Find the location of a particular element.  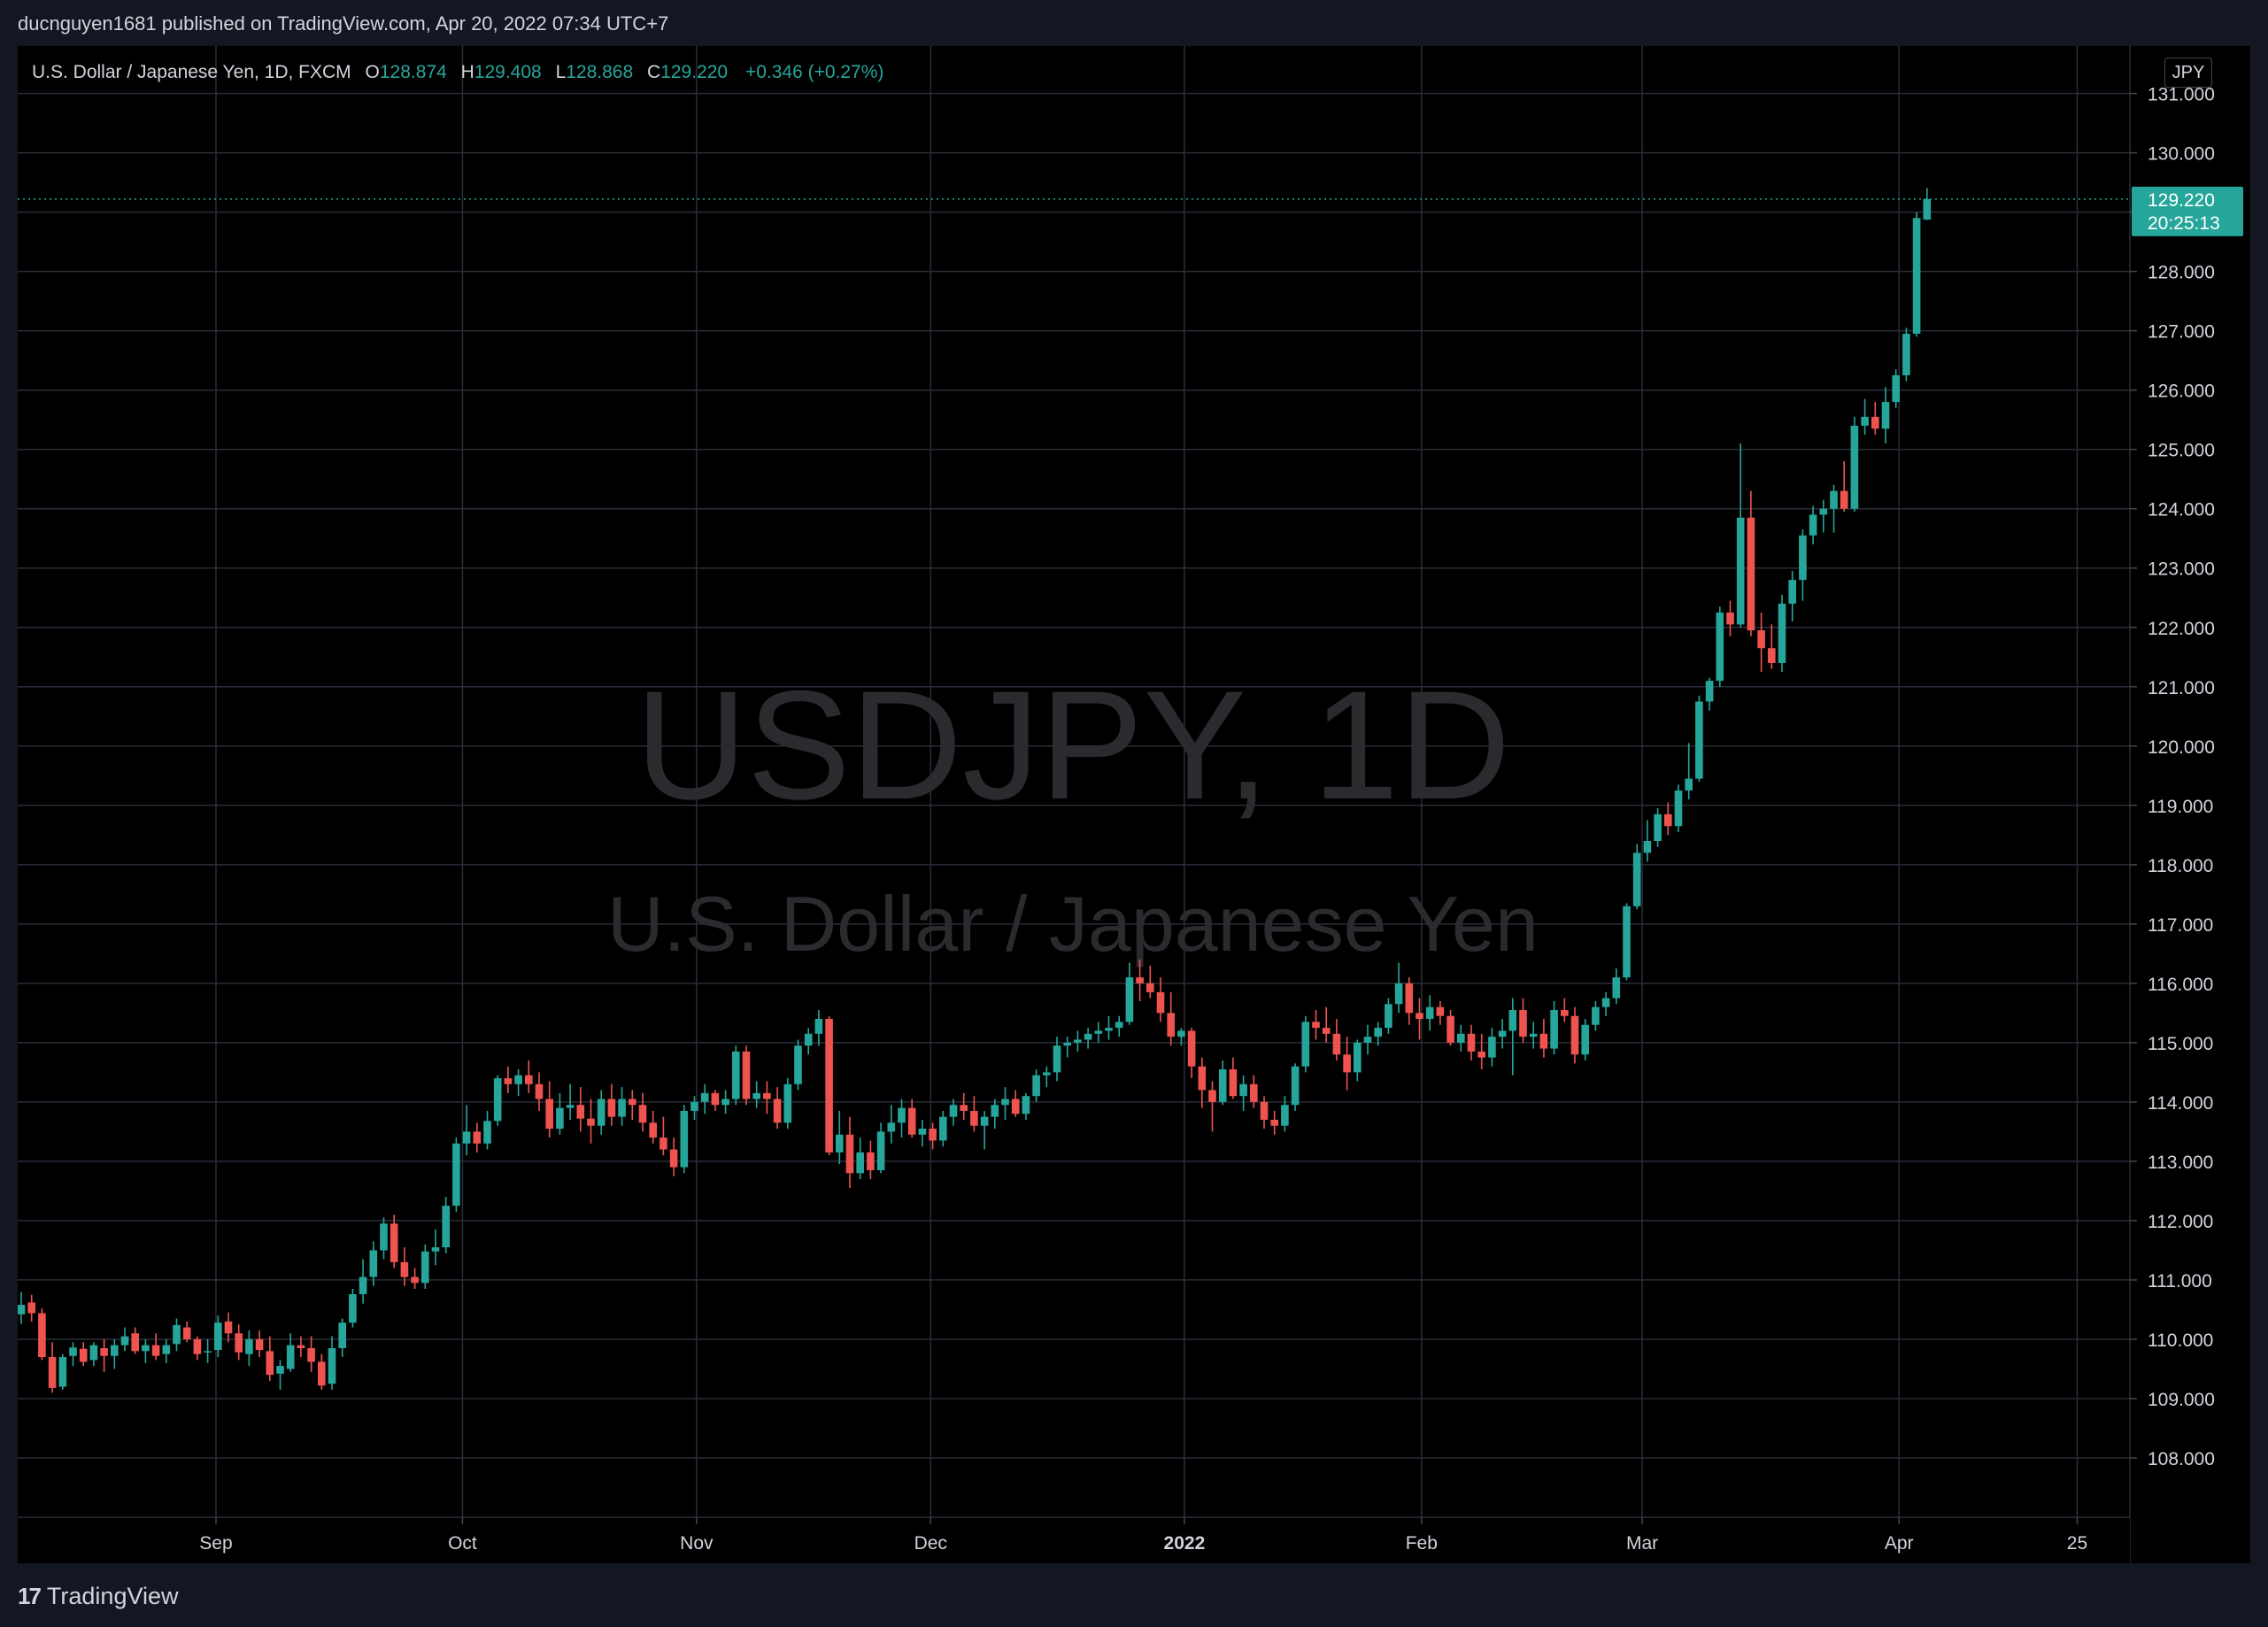

watermark-subtitle: U.S. Dollar / Japanese Yen is located at coordinates (1073, 924).